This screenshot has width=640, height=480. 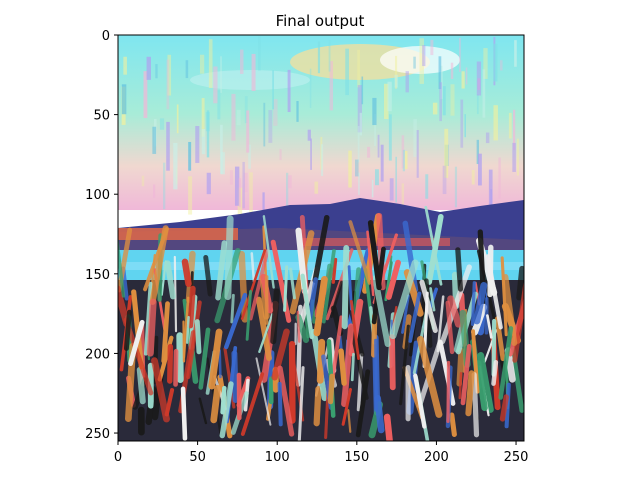 What do you see at coordinates (321, 453) in the screenshot?
I see `x-axis: 0 50 100 150 200 250` at bounding box center [321, 453].